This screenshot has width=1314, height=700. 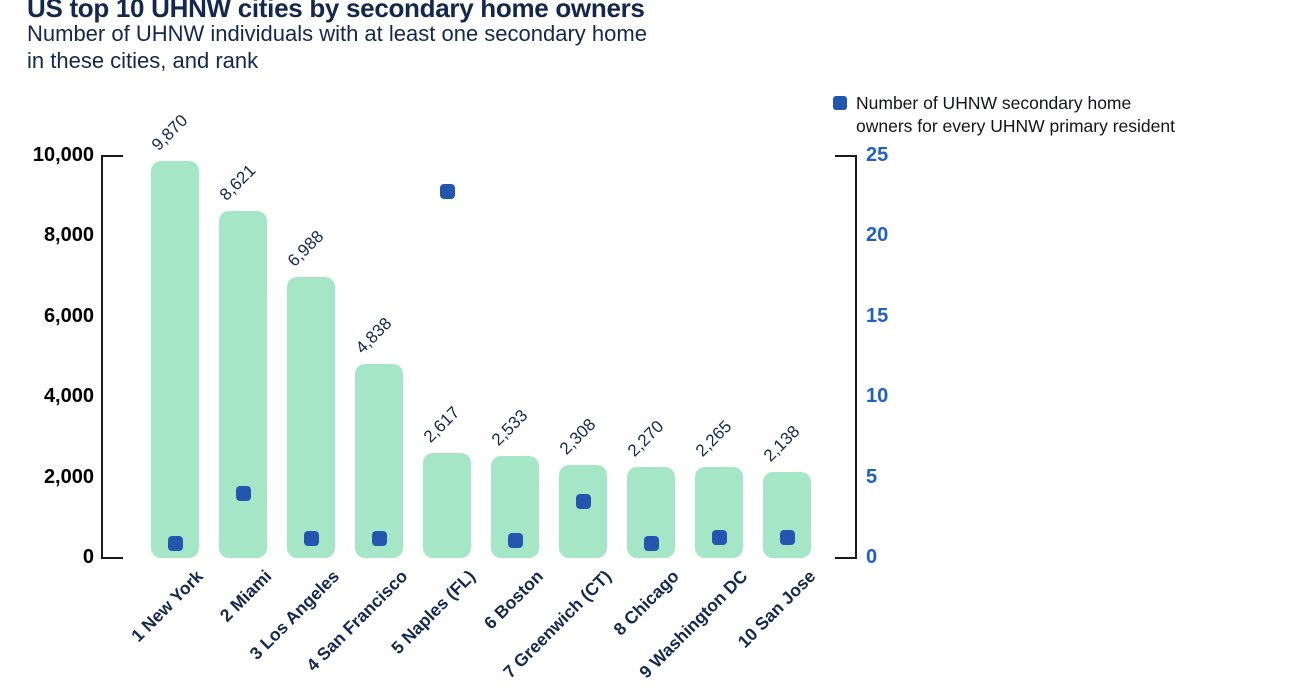 I want to click on bar-value-label: 8,621, so click(x=237, y=183).